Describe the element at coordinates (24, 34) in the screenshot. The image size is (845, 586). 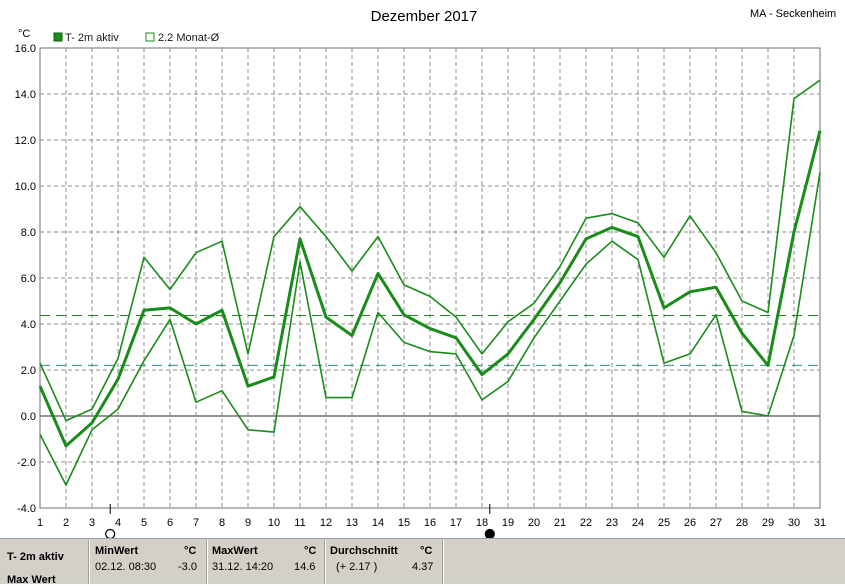
I see `y-axis-unit: °C` at that location.